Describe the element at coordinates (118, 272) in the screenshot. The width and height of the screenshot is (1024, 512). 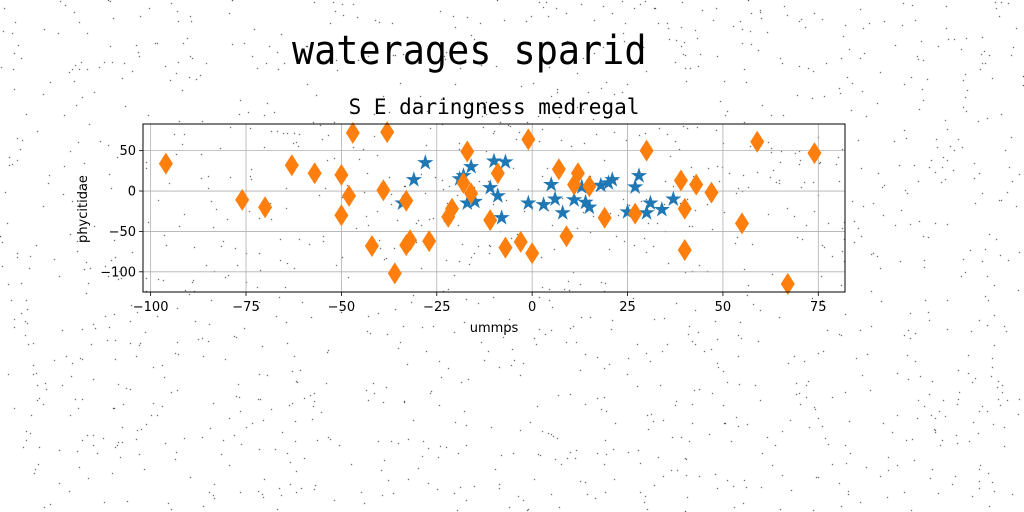
I see `y-tick-label: −100` at that location.